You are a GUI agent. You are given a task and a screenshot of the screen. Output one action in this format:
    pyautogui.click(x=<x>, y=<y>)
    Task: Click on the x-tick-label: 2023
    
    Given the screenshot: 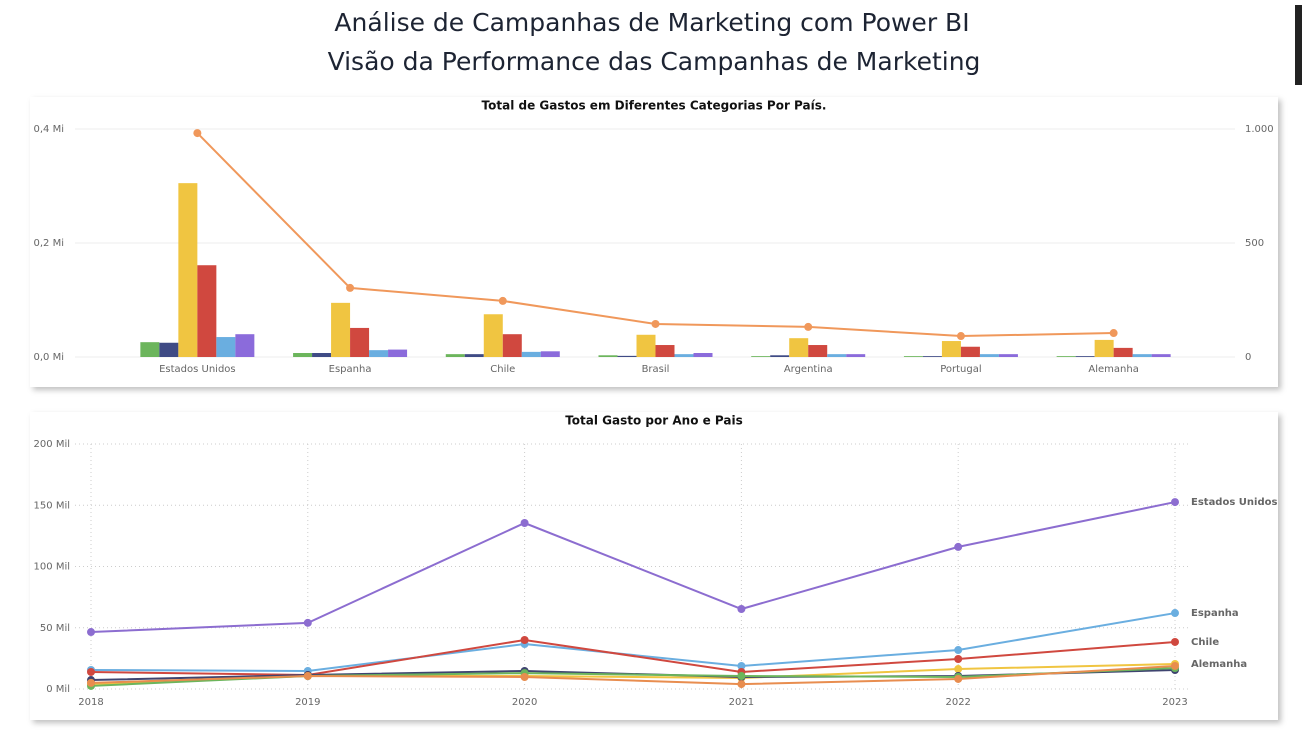 What is the action you would take?
    pyautogui.click(x=1174, y=702)
    